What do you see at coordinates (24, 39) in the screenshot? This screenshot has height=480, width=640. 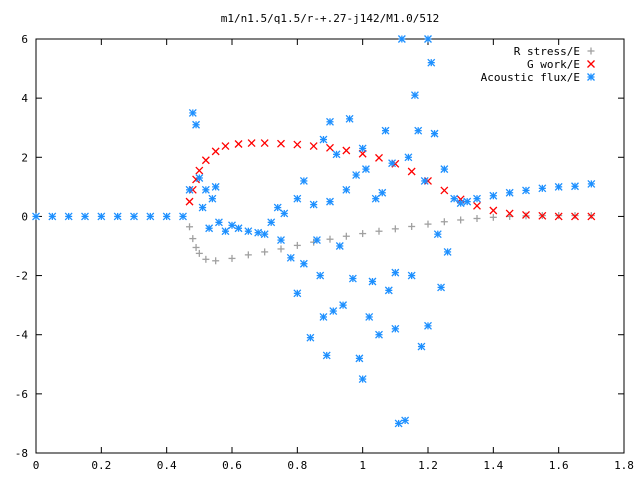 I see `y-tick-label: 6` at bounding box center [24, 39].